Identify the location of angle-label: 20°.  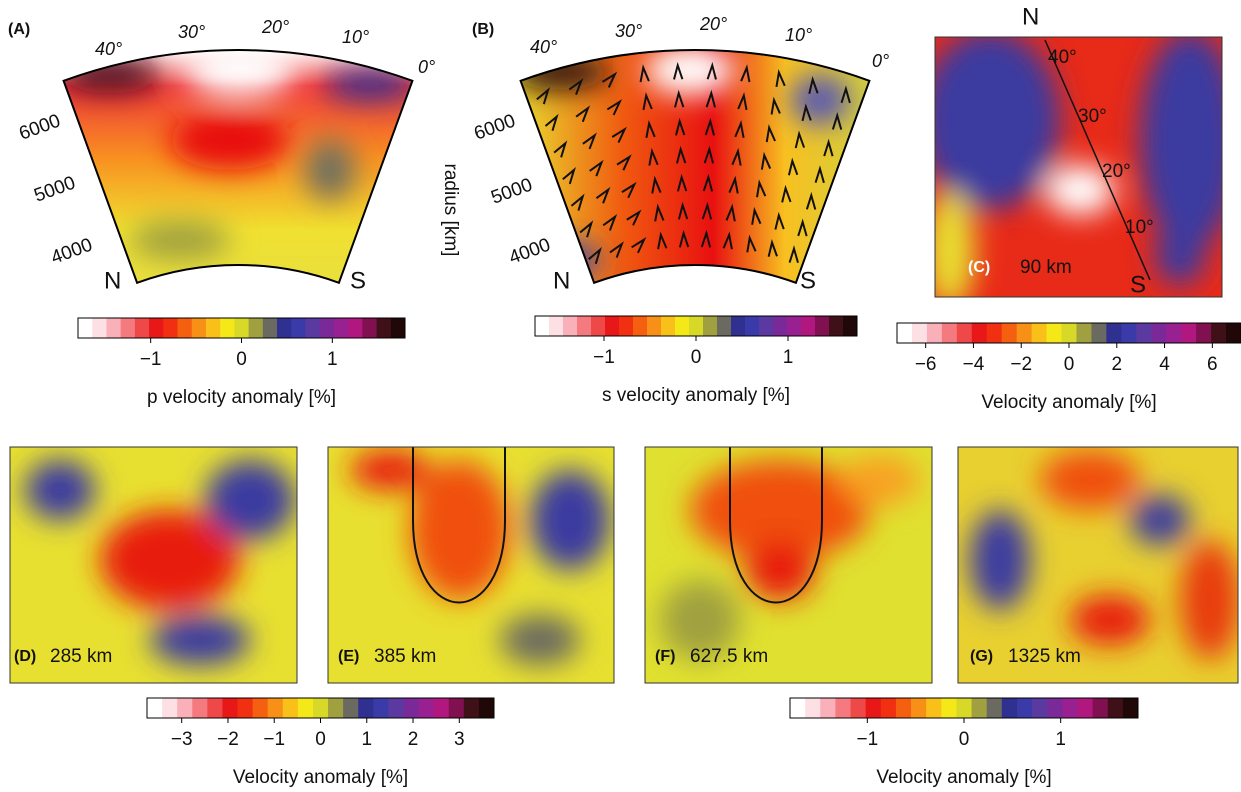
(713, 24).